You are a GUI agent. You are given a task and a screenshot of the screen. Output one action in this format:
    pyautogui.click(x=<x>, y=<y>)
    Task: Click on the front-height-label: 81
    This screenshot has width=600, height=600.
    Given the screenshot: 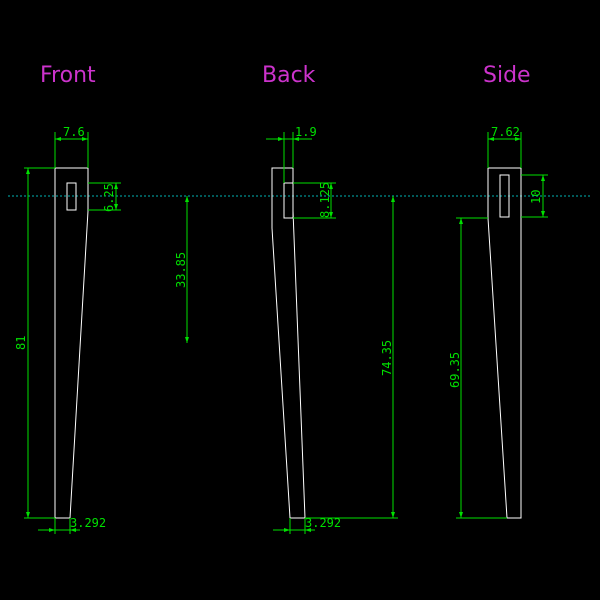 What is the action you would take?
    pyautogui.click(x=21, y=343)
    